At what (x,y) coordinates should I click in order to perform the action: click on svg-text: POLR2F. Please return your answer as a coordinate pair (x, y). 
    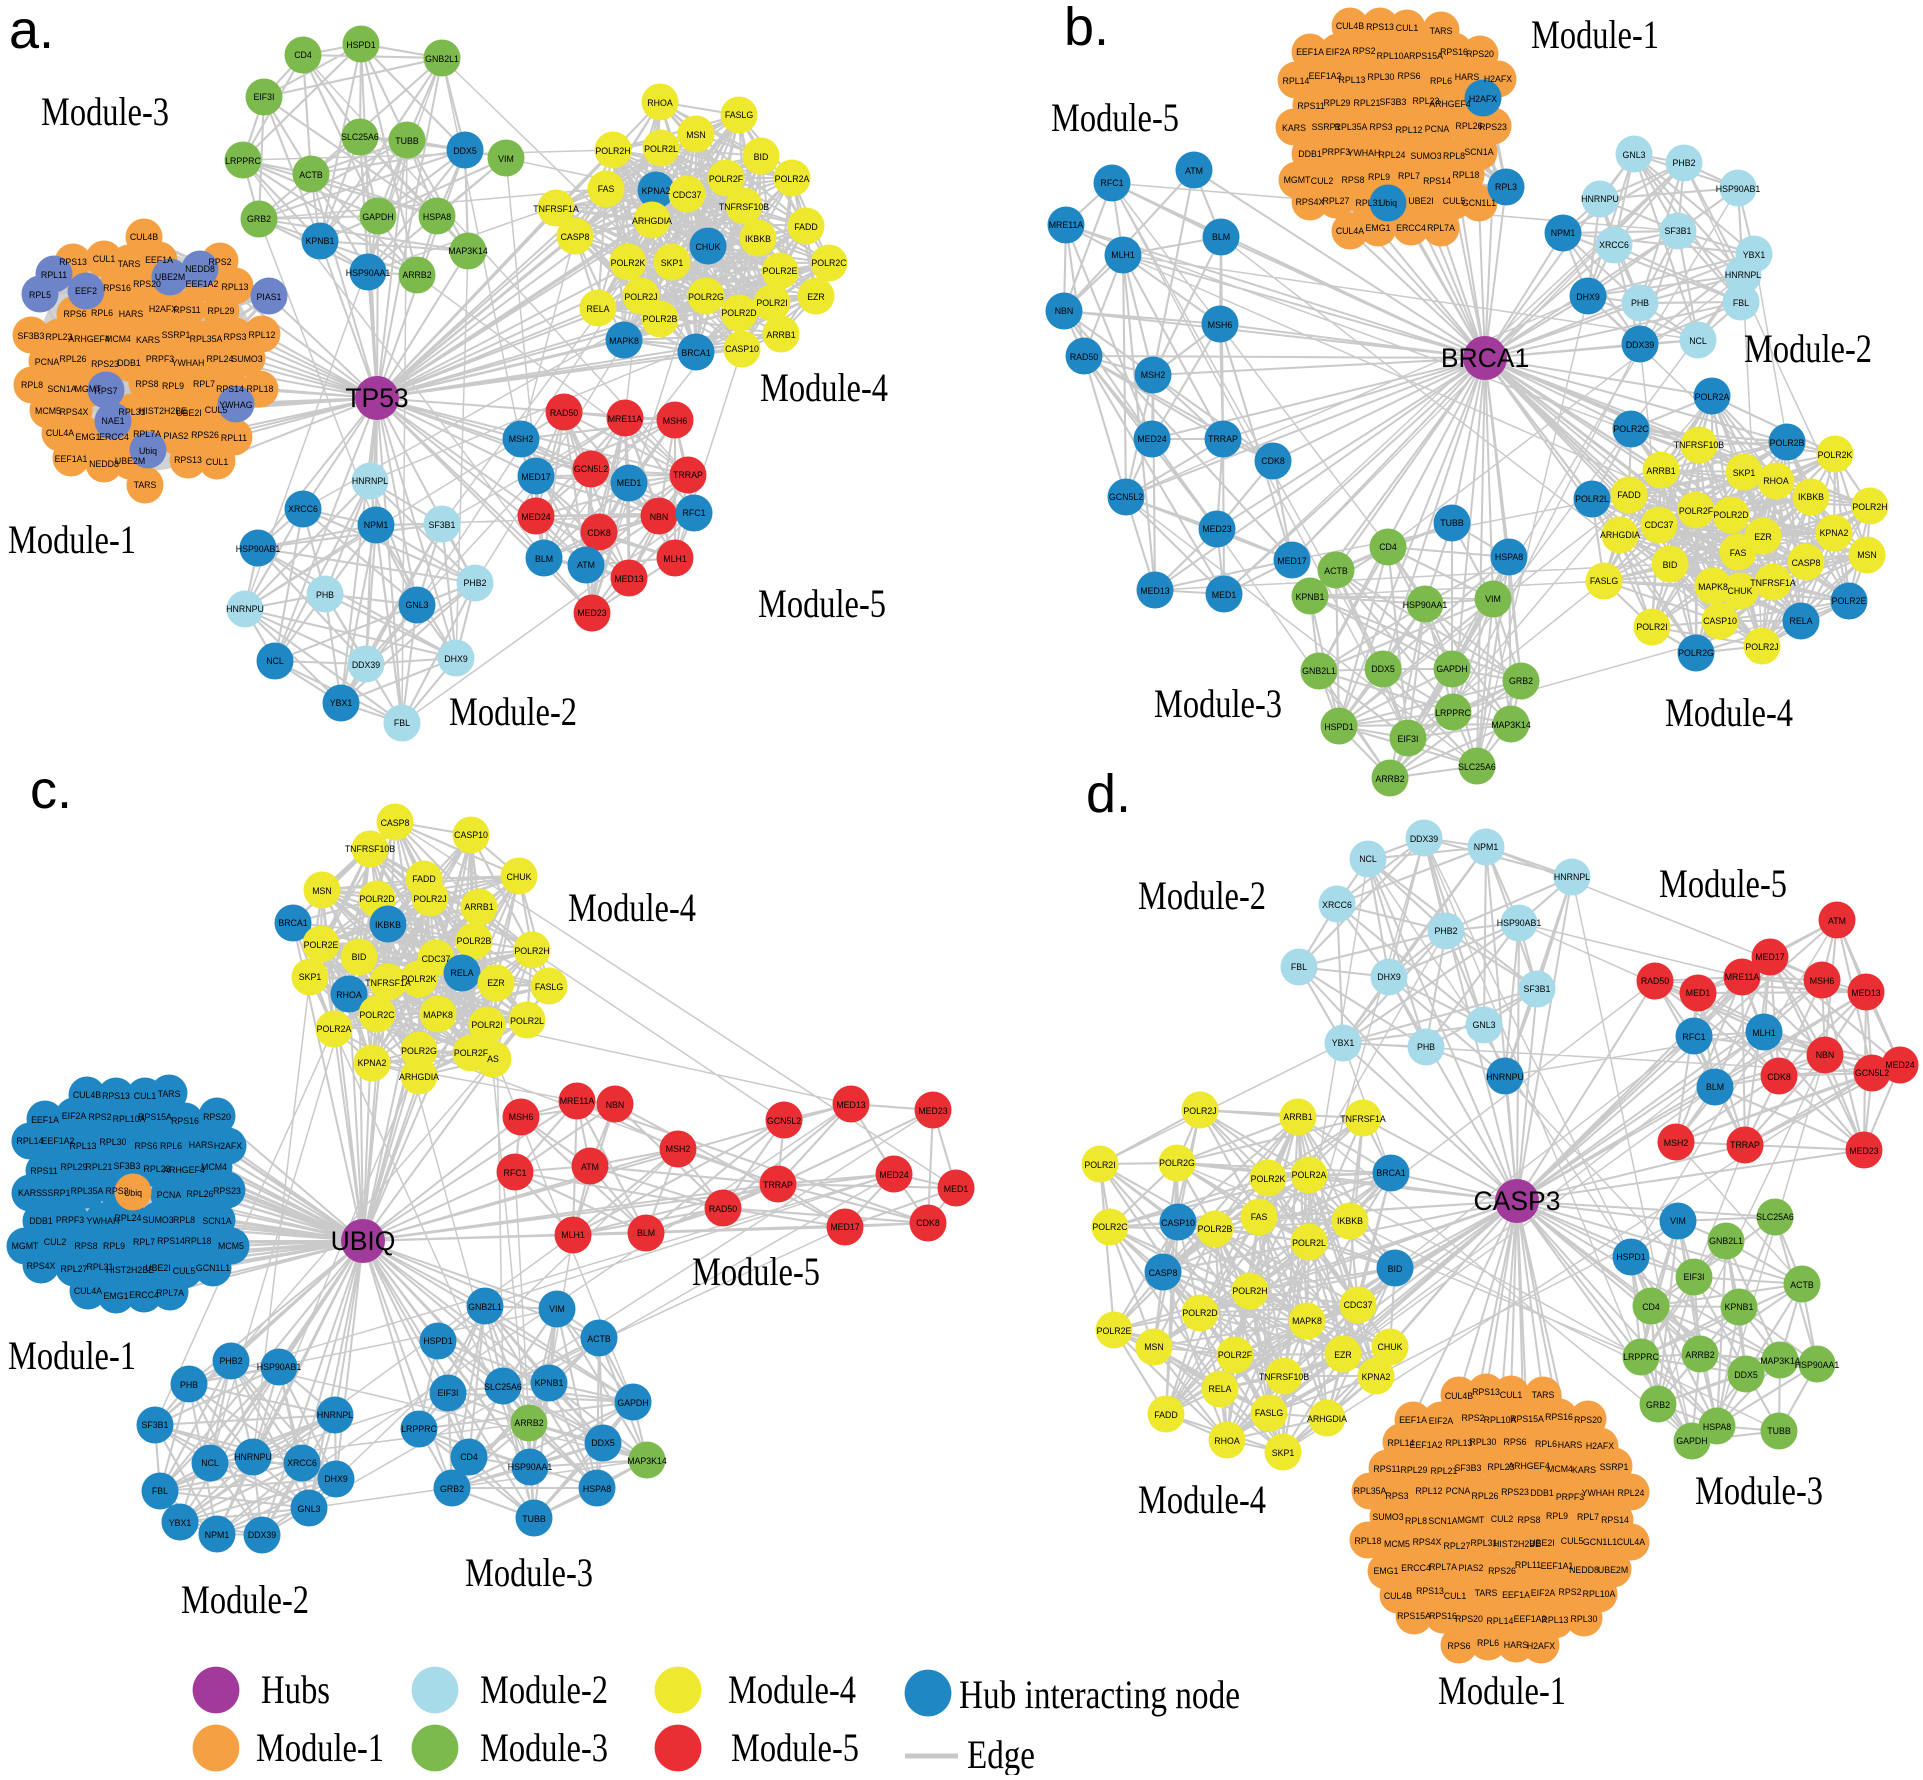
    Looking at the image, I should click on (726, 179).